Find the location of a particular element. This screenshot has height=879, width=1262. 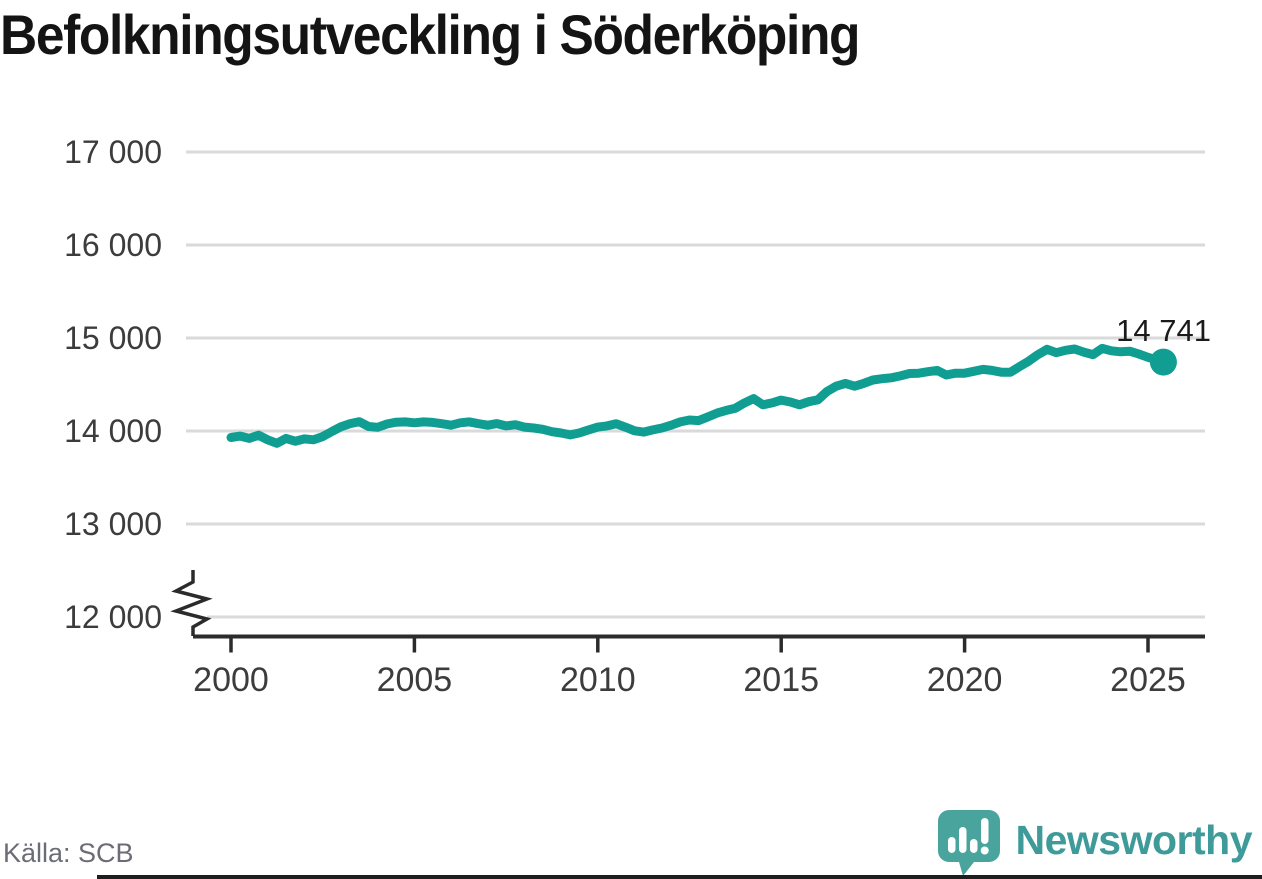

x-tick-label: 2010 is located at coordinates (598, 680).